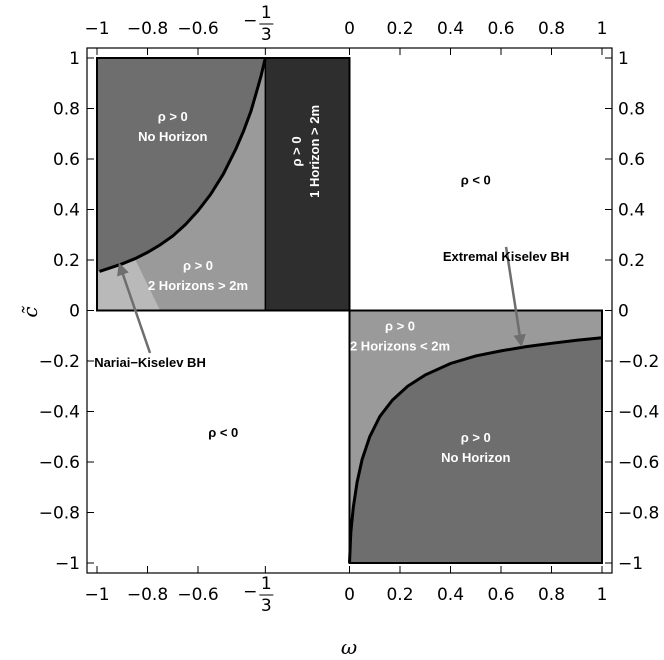 The width and height of the screenshot is (664, 660). What do you see at coordinates (74, 59) in the screenshot?
I see `y-tick-label-left: 1` at bounding box center [74, 59].